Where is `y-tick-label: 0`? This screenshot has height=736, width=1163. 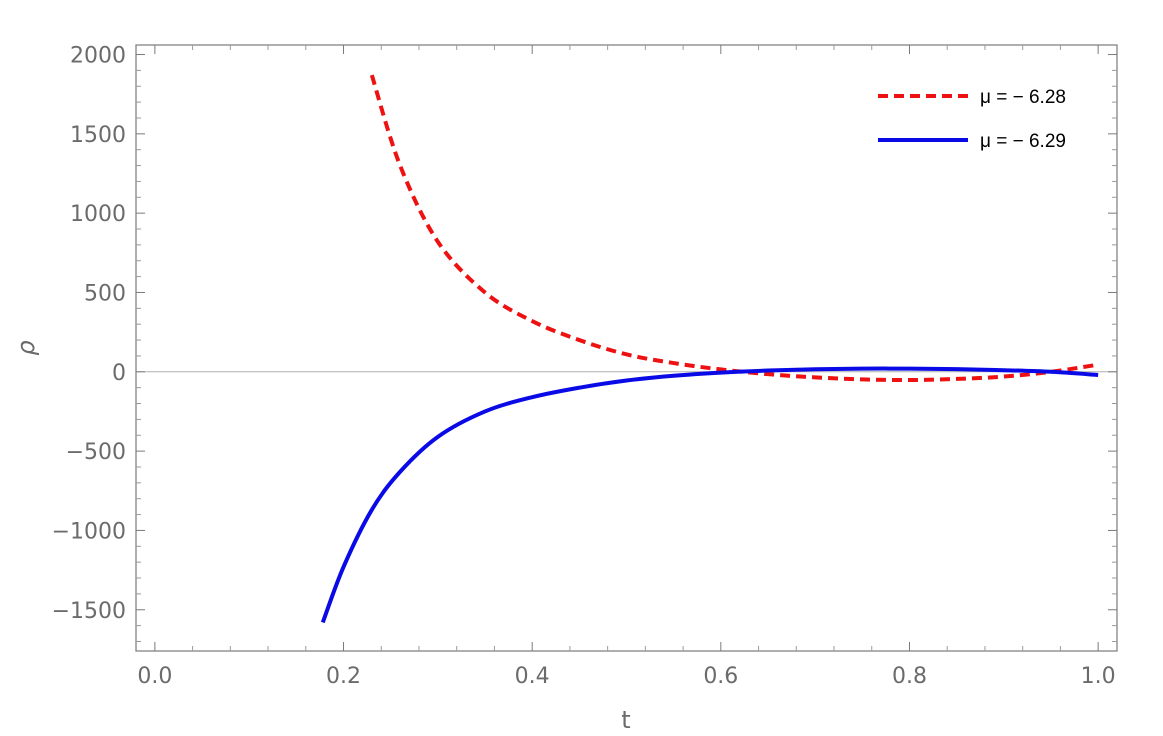
y-tick-label: 0 is located at coordinates (119, 373).